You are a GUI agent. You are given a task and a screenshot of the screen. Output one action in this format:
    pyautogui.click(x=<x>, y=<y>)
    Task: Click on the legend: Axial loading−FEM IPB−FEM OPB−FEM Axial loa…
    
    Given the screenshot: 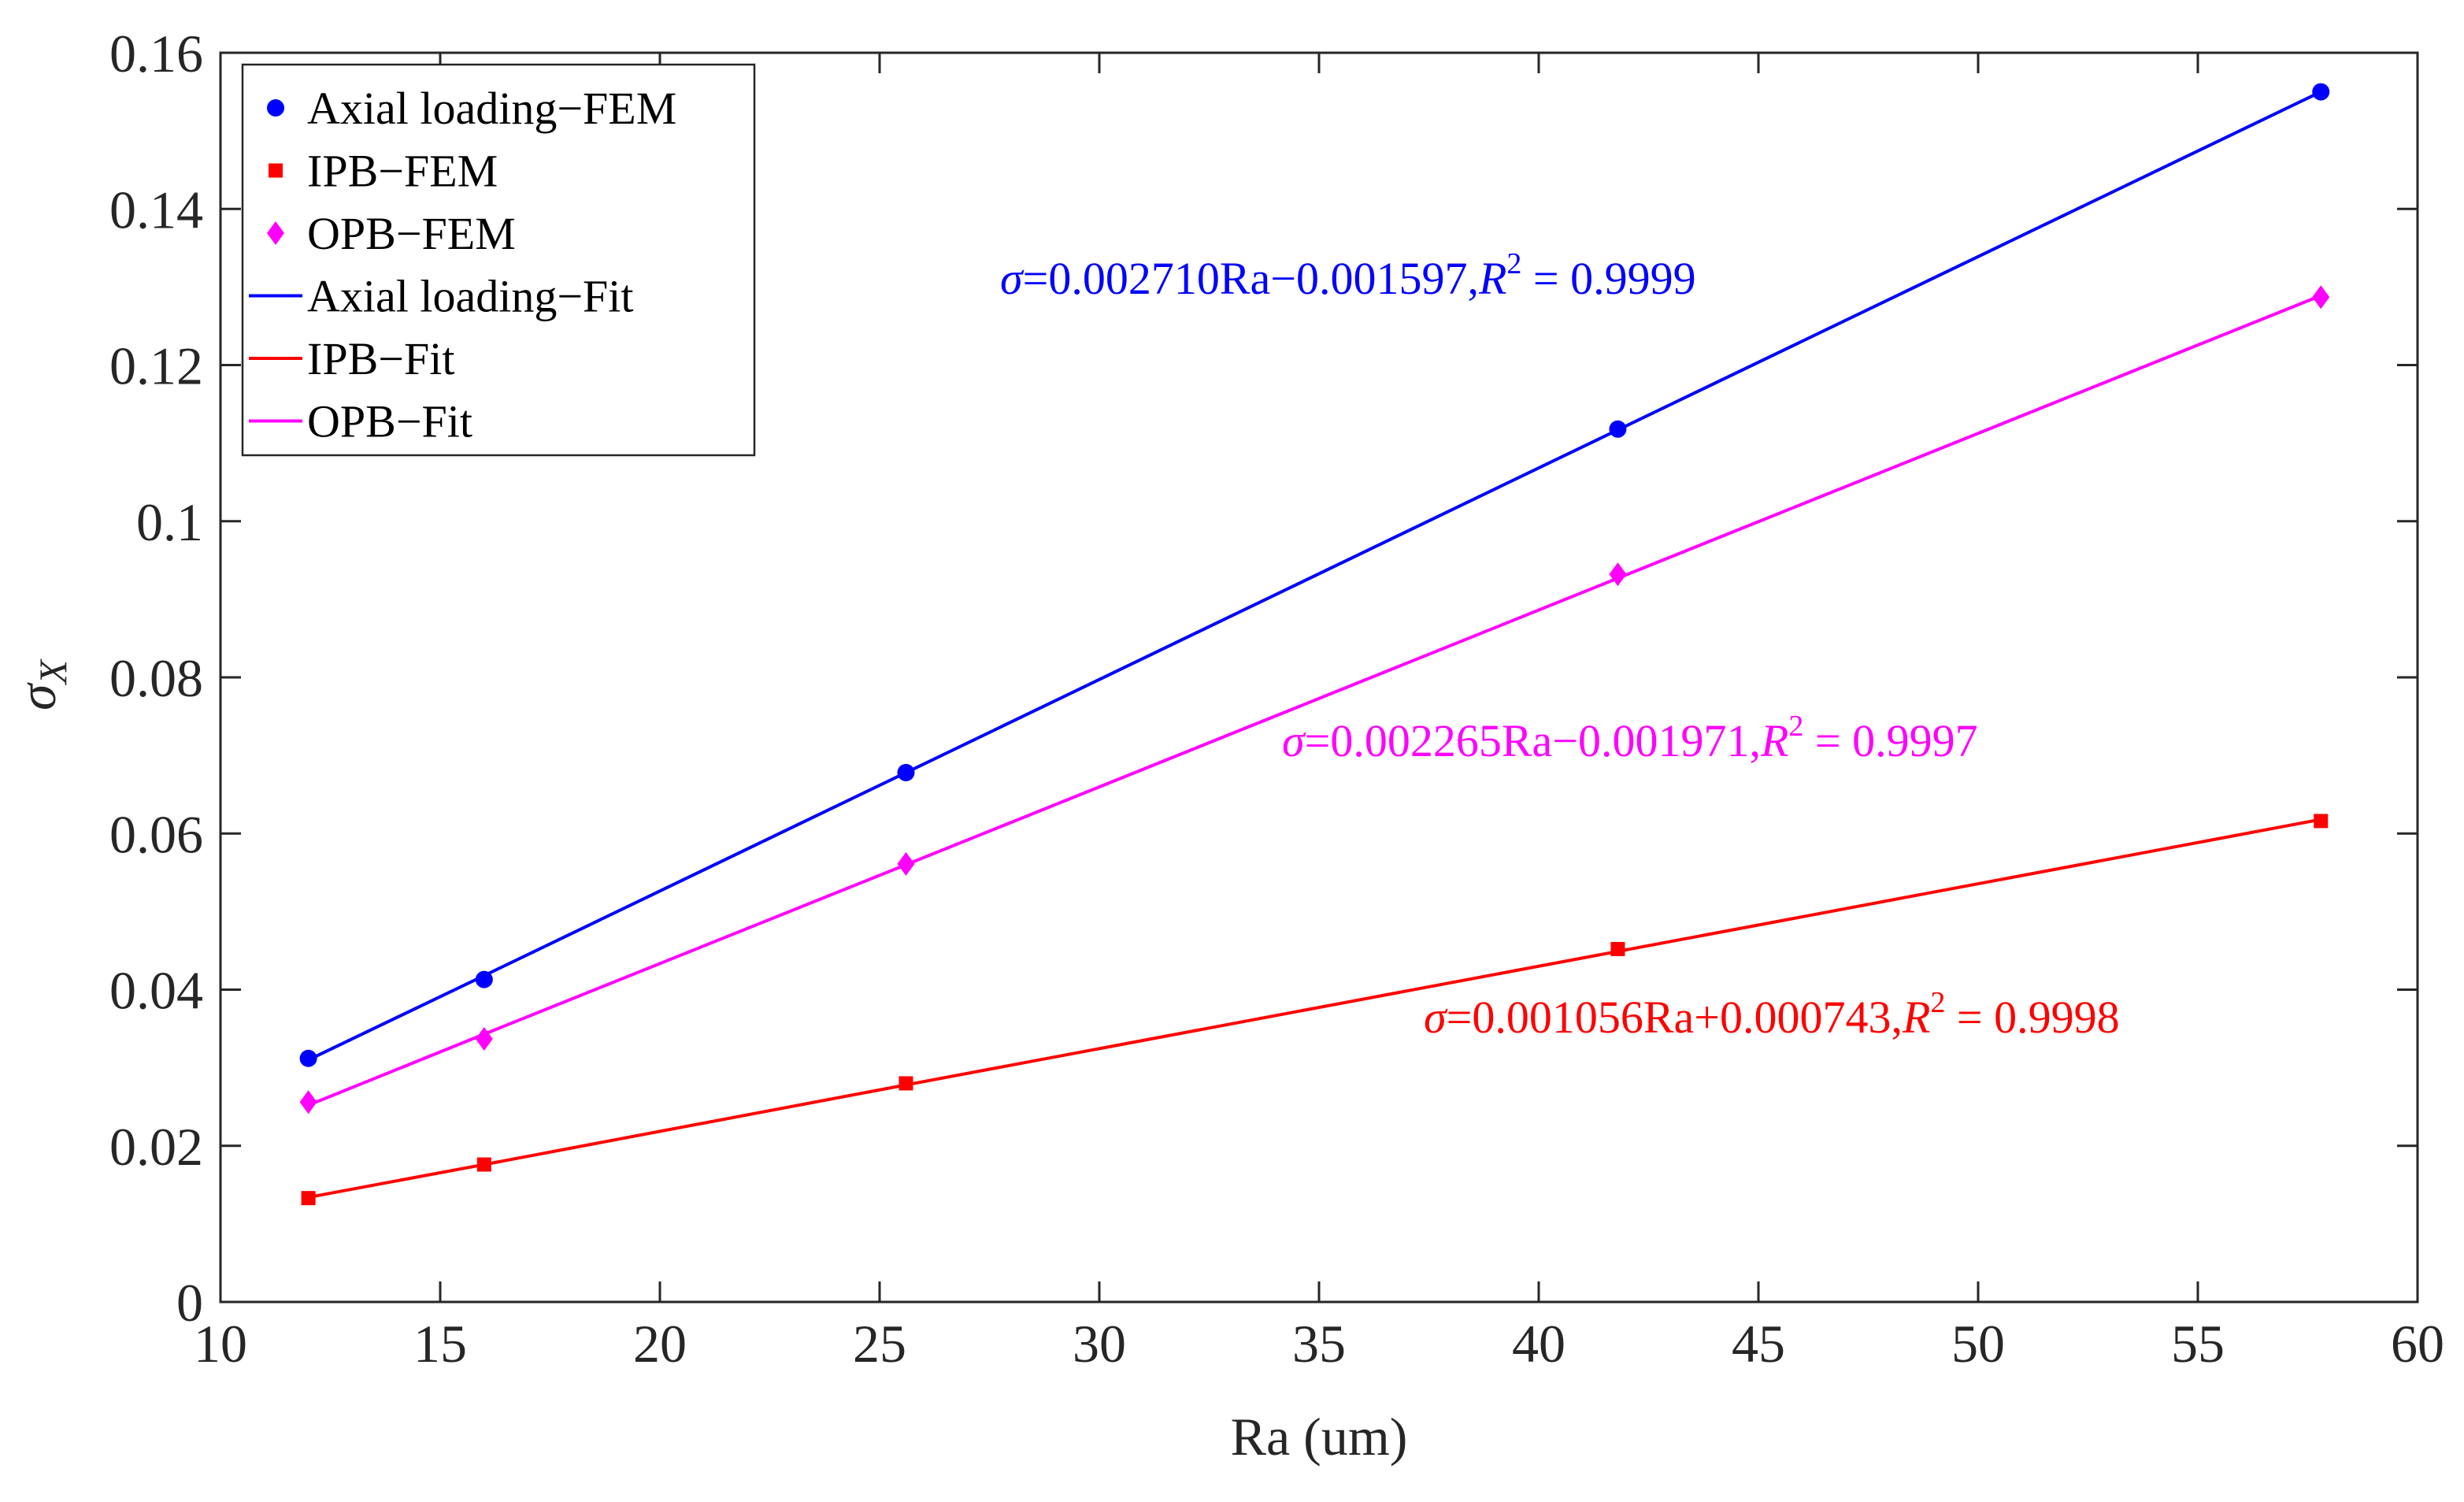 What is the action you would take?
    pyautogui.click(x=498, y=260)
    